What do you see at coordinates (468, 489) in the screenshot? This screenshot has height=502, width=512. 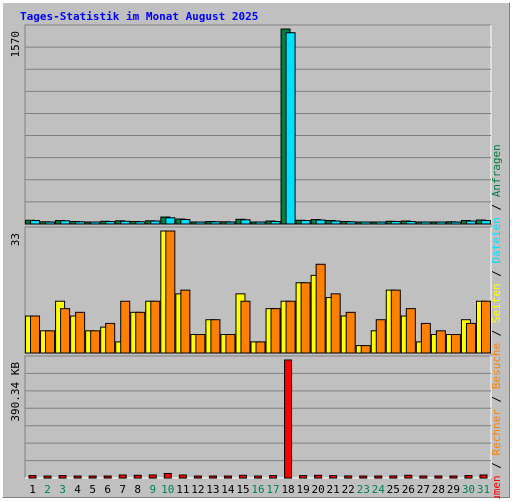 I see `x-label-day-30: 30` at bounding box center [468, 489].